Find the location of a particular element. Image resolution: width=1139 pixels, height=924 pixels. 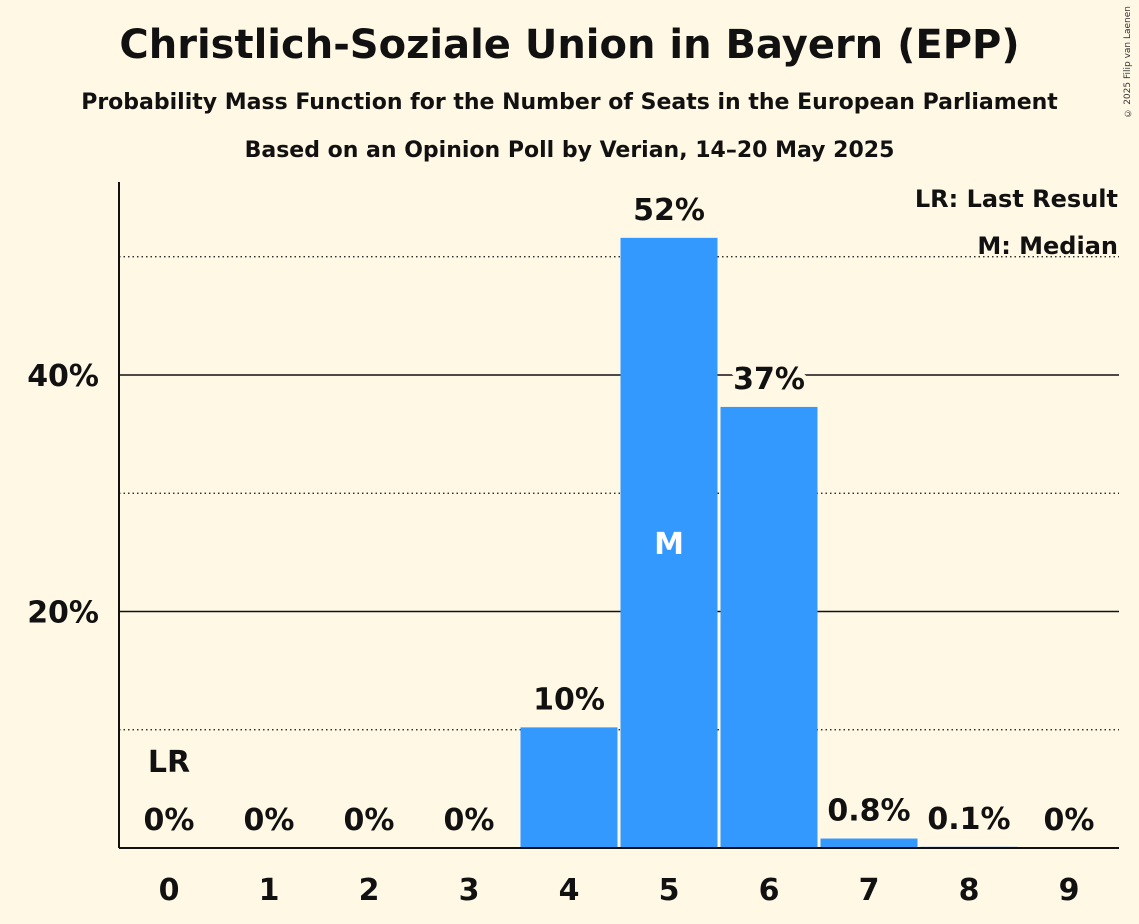

bar-value-label: 37% is located at coordinates (769, 379).